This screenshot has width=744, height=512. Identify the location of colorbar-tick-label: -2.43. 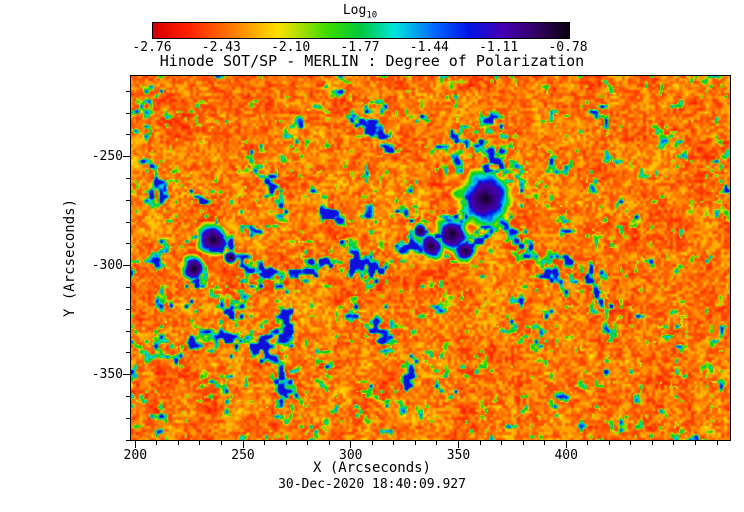
(221, 47).